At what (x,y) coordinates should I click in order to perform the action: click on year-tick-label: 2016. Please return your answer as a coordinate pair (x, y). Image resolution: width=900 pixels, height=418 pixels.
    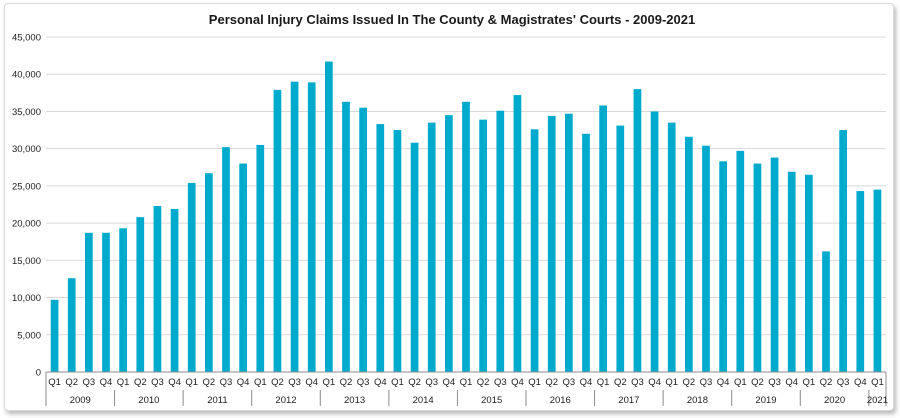
    Looking at the image, I should click on (560, 400).